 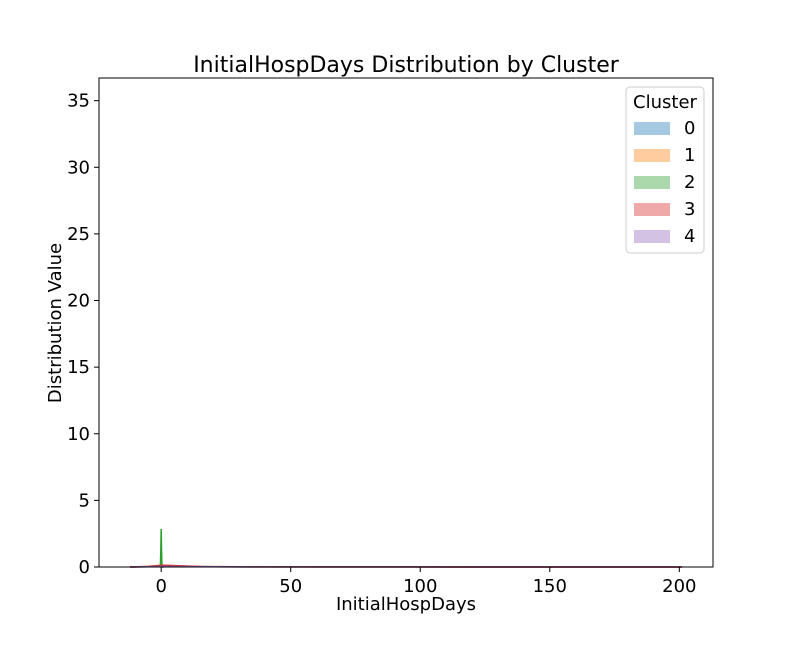 What do you see at coordinates (550, 586) in the screenshot?
I see `x-tick-label: 150` at bounding box center [550, 586].